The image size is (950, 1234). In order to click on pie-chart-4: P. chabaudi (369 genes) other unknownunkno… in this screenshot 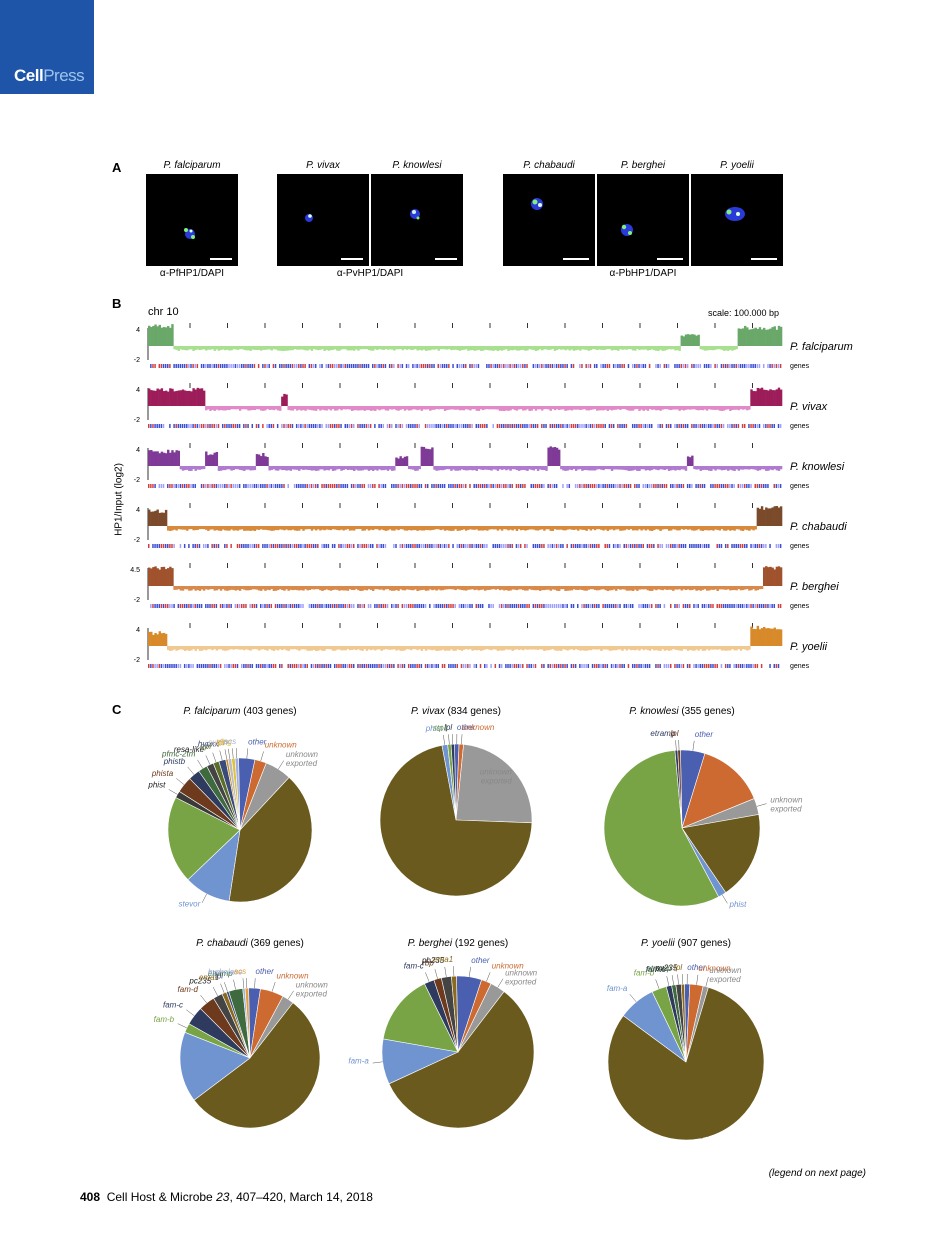, I will do `click(241, 1033)`.